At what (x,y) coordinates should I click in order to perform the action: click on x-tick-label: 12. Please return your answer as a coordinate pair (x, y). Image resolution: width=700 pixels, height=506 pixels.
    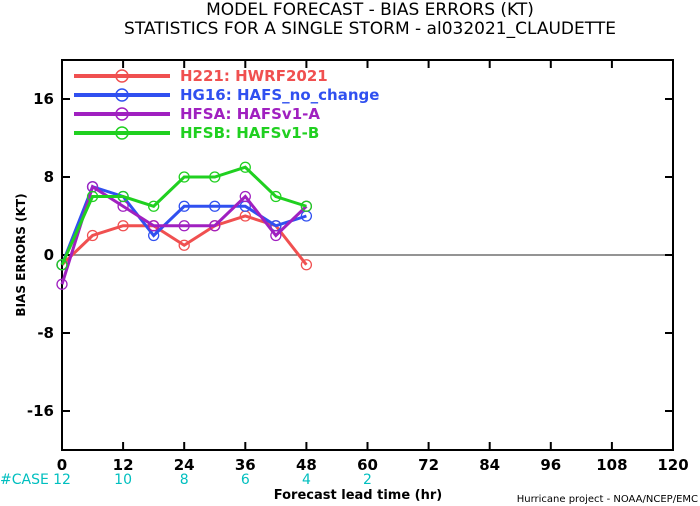
    Looking at the image, I should click on (123, 465).